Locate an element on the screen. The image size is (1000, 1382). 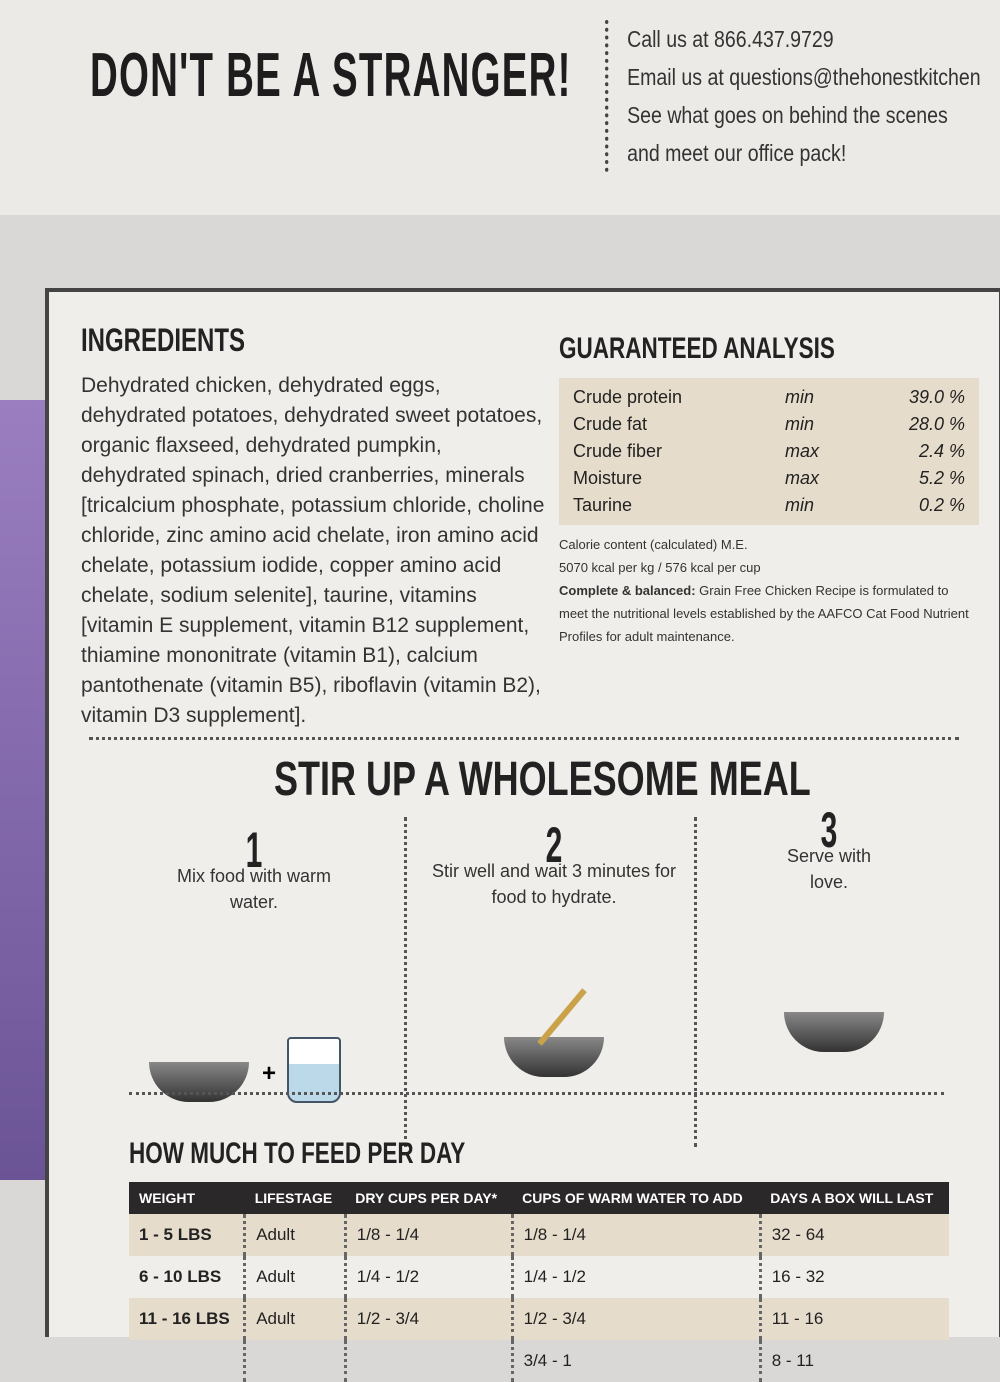
cell: 11 - 16 LBS is located at coordinates (187, 1319).